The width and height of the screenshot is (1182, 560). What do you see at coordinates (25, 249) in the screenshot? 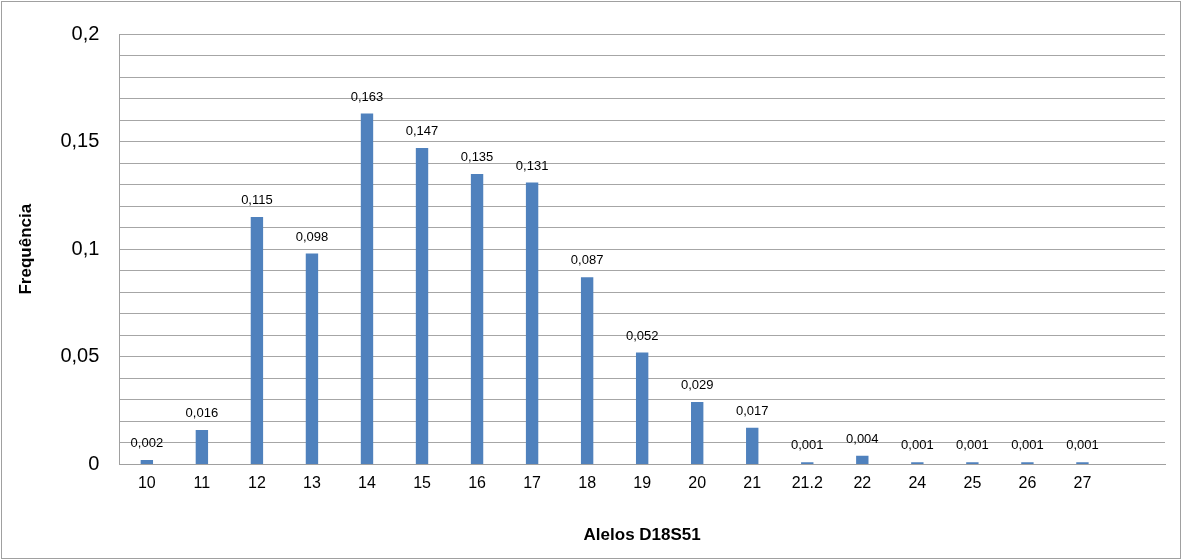
I see `y-axis-title: Frequência` at bounding box center [25, 249].